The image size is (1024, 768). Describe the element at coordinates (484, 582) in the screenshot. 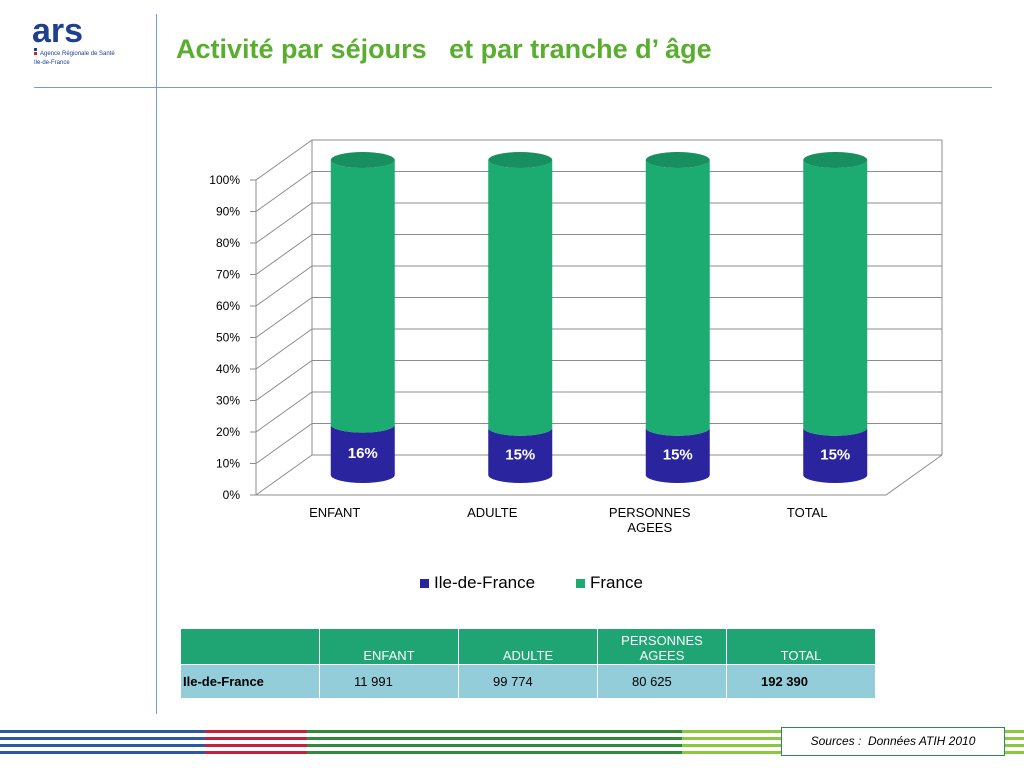

I see `legend-label: Ile-de-France` at that location.